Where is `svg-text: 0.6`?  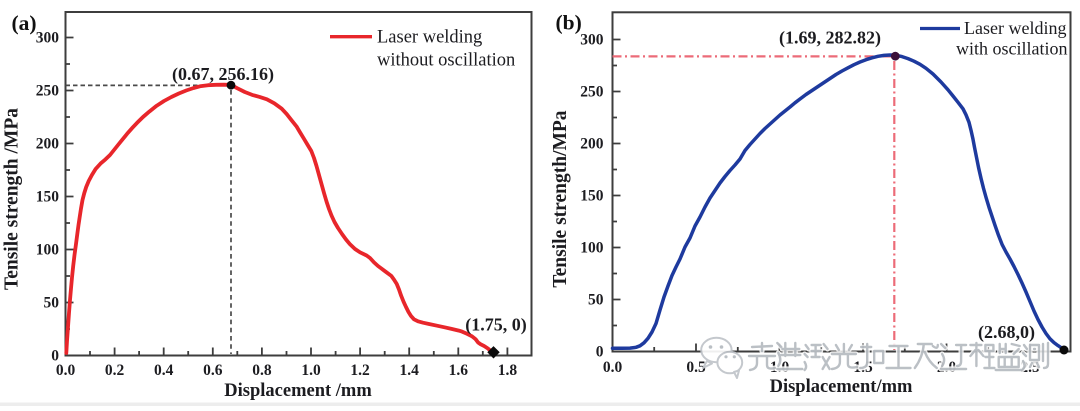 svg-text: 0.6 is located at coordinates (213, 370).